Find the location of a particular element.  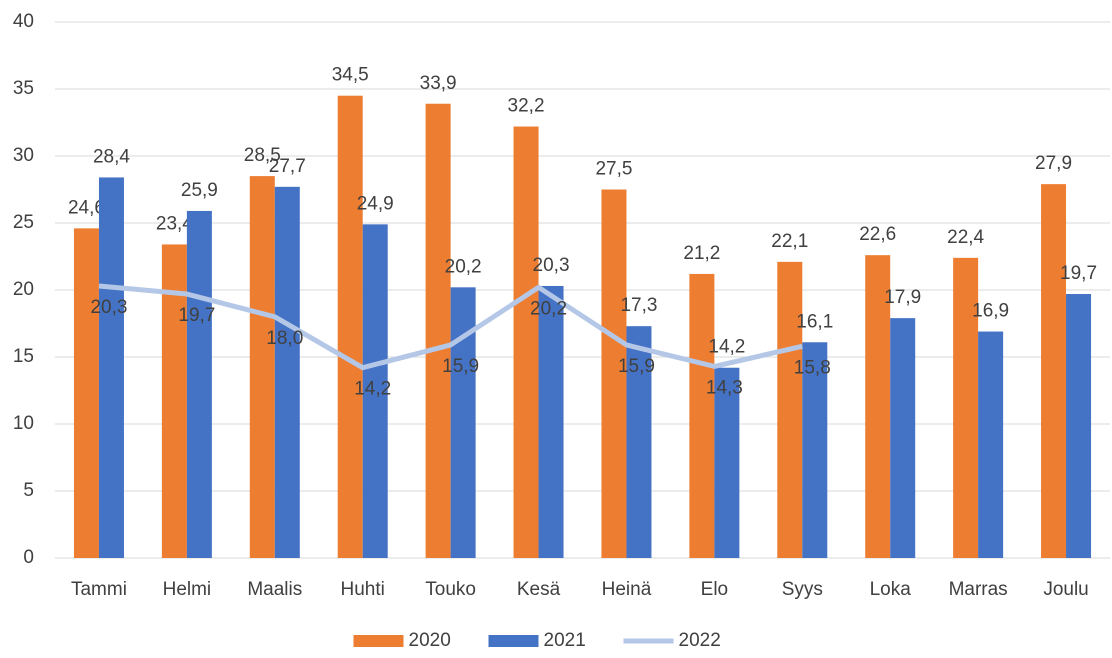

line is located at coordinates (450, 327).